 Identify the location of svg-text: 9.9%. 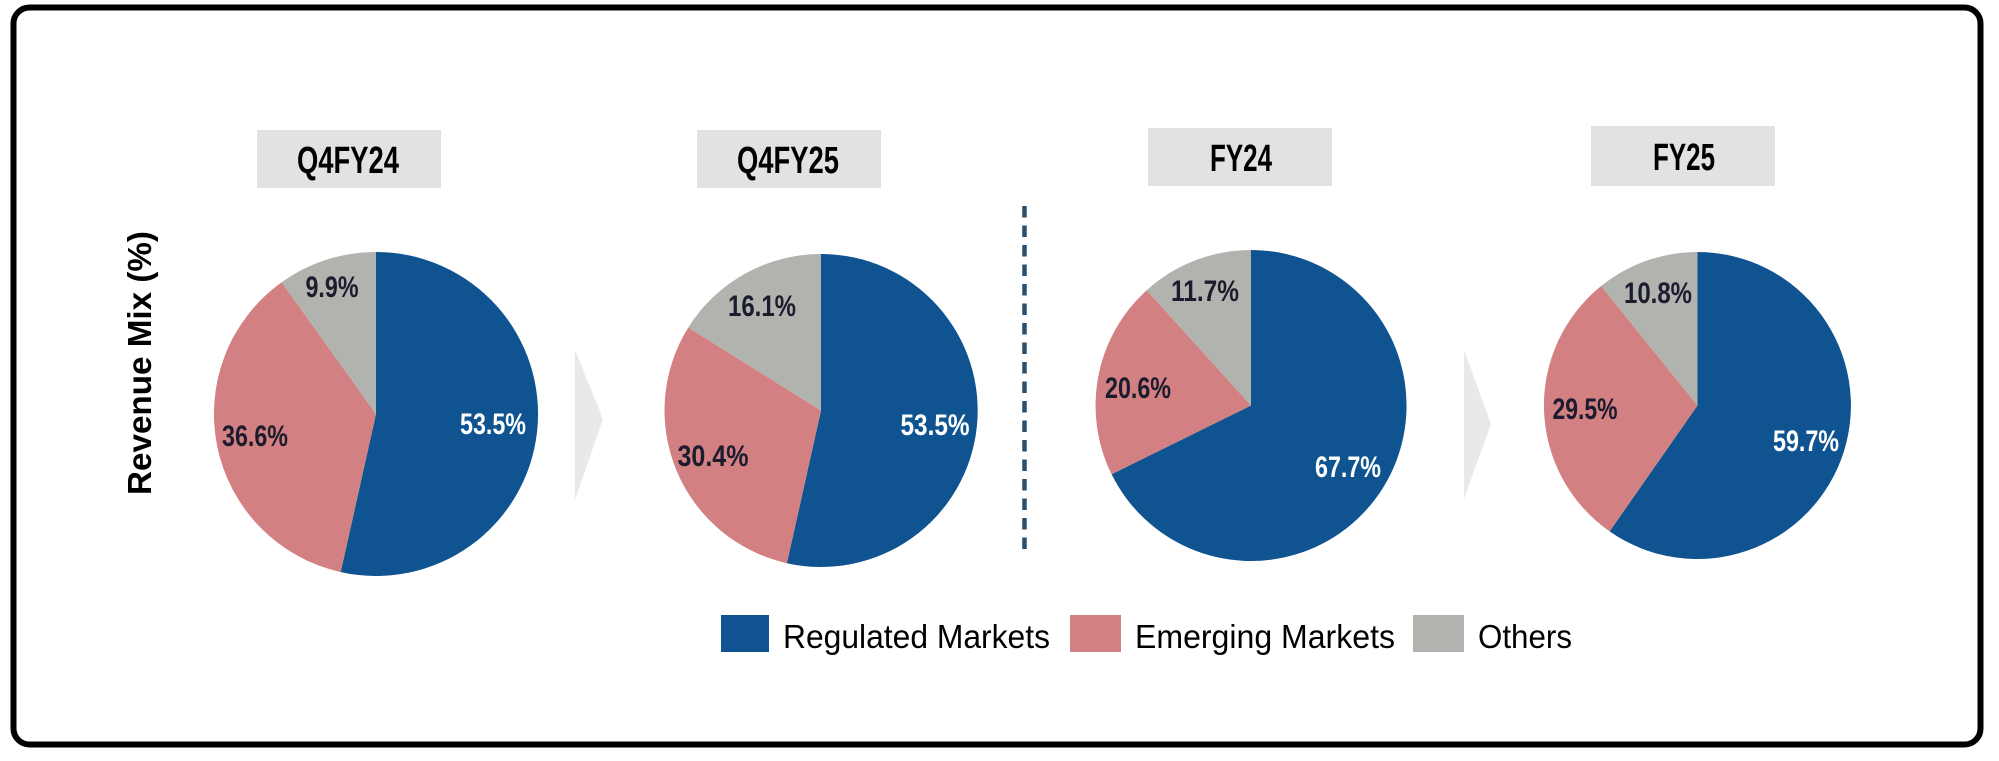
(332, 287).